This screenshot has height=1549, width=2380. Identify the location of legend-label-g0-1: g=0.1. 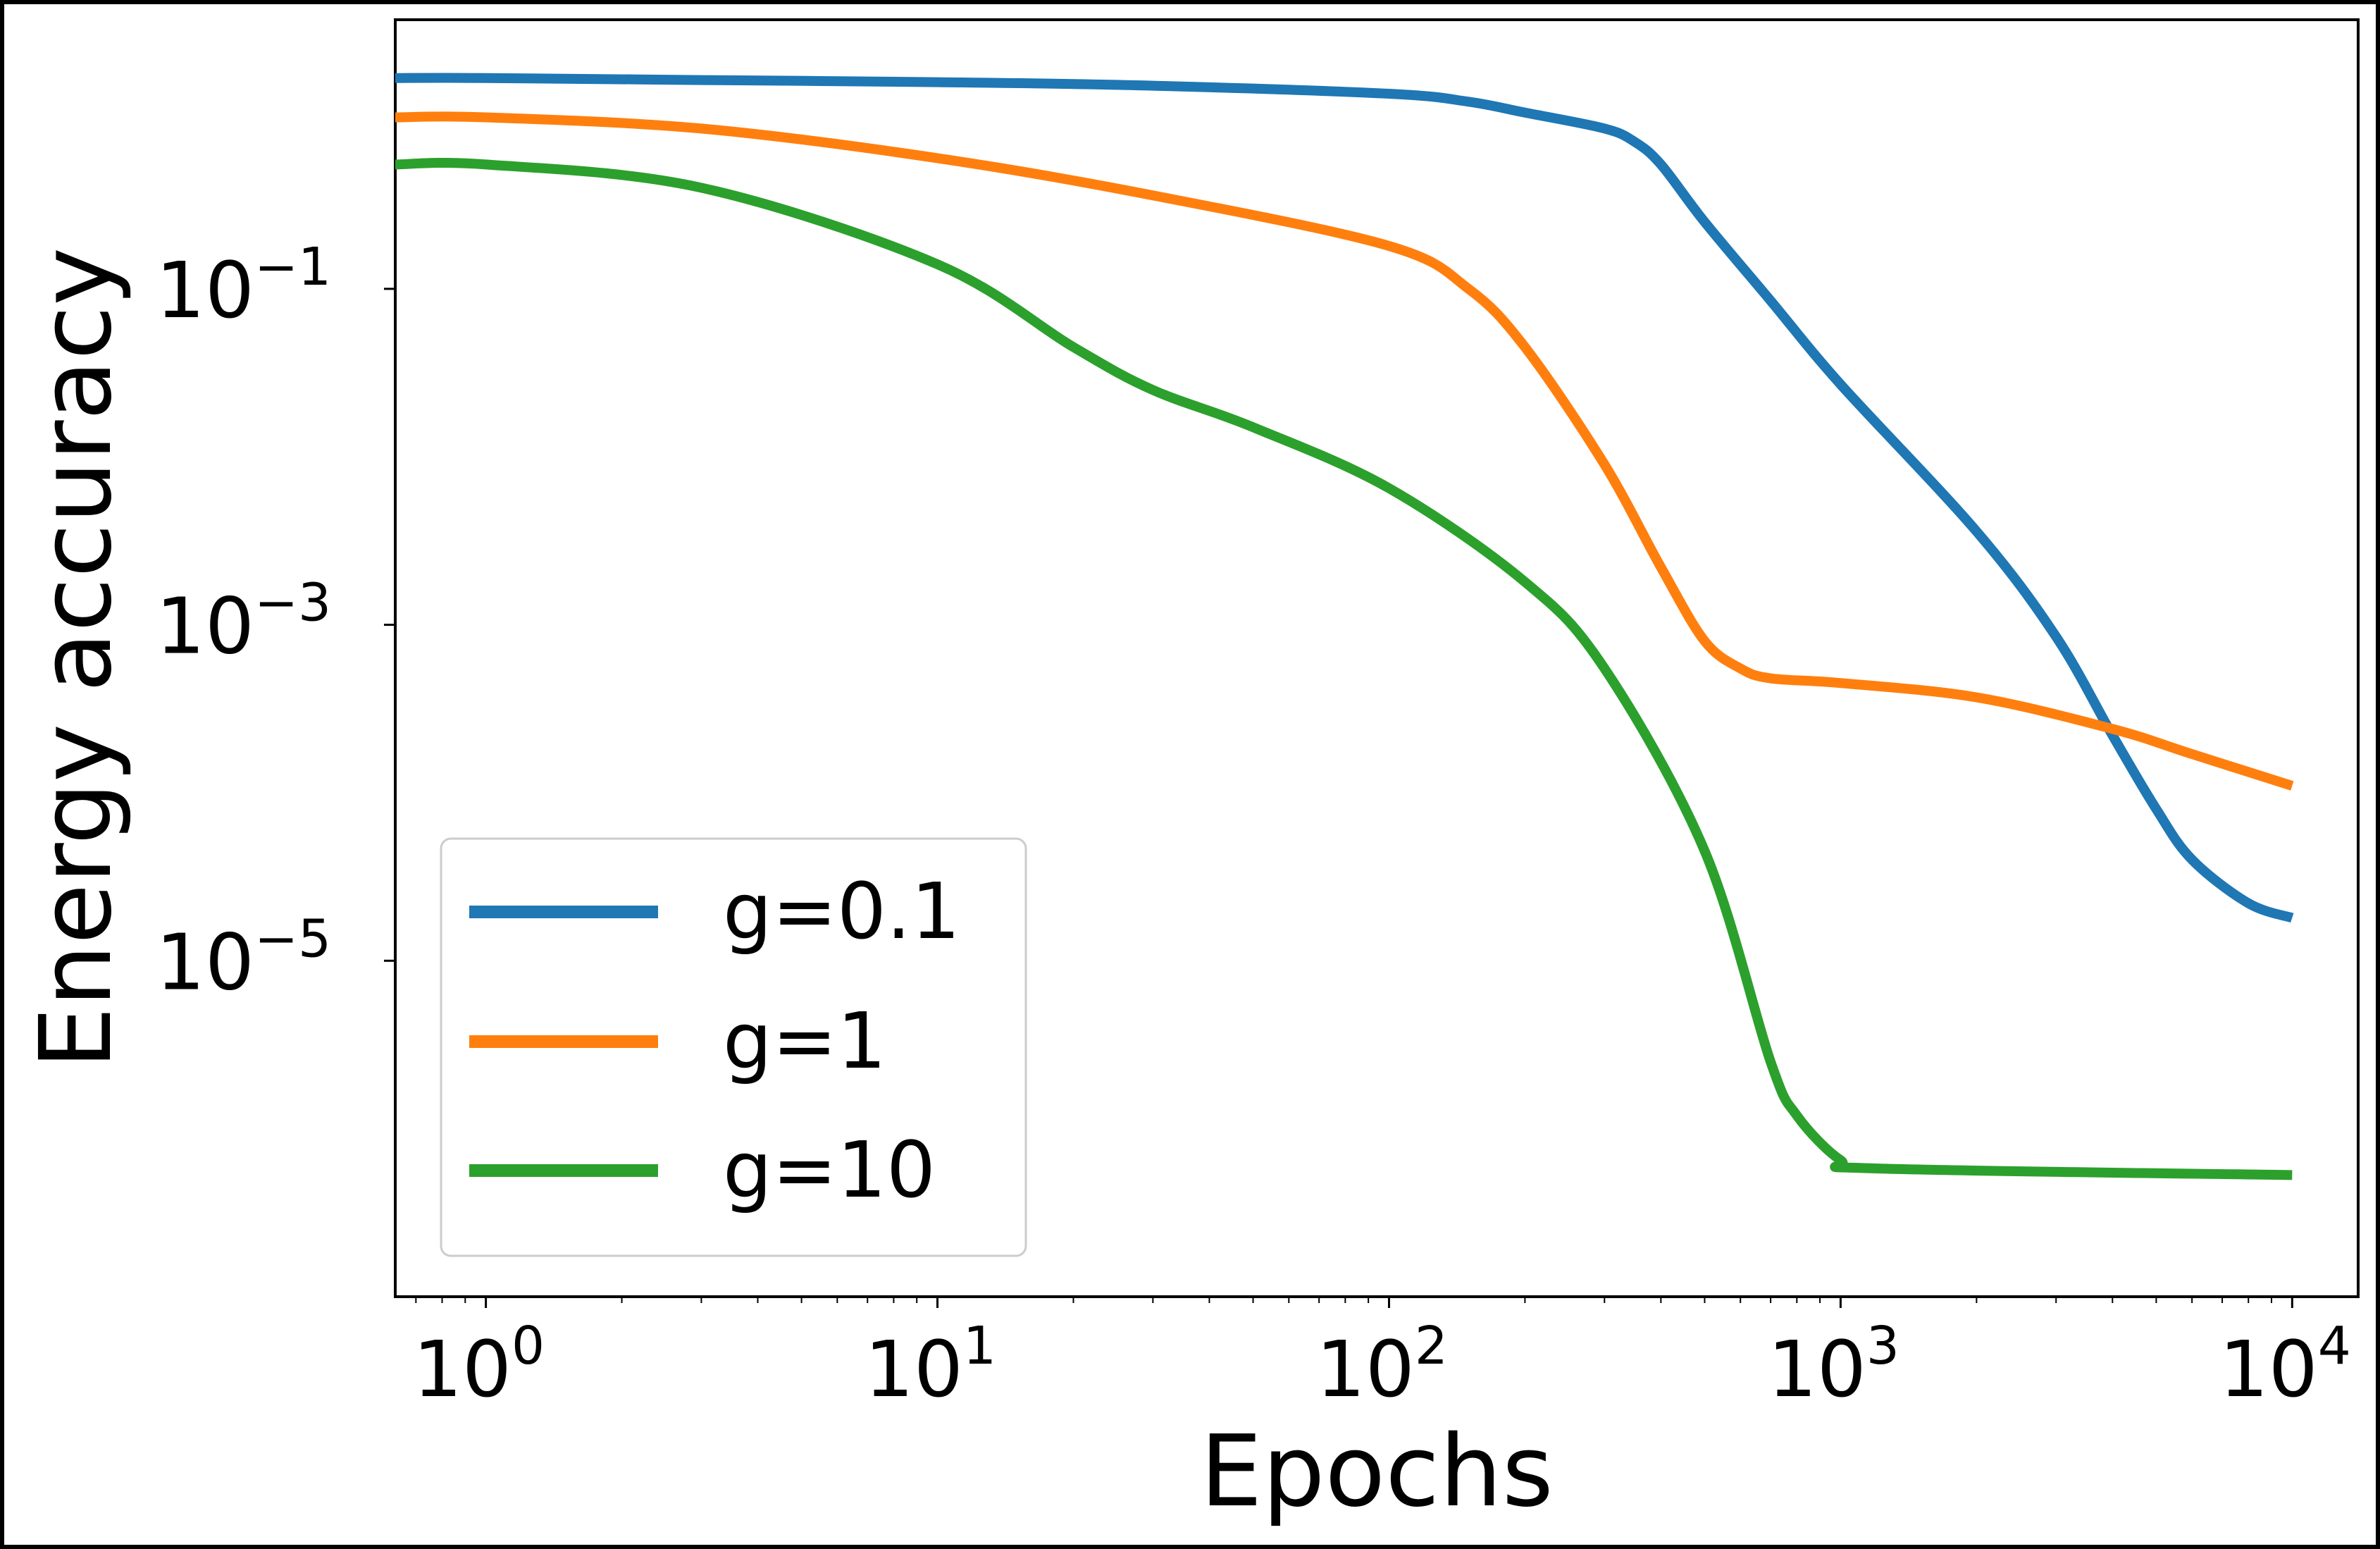
(841, 911).